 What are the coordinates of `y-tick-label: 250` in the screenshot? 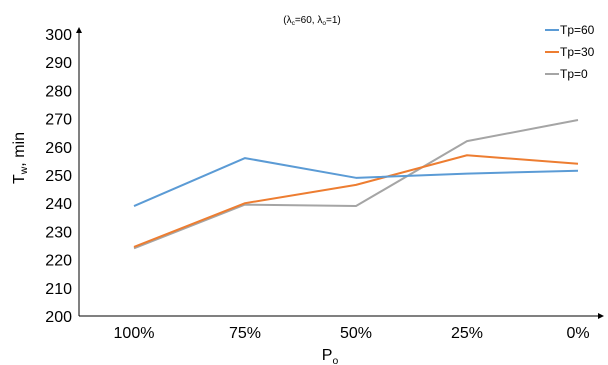 It's located at (58, 176).